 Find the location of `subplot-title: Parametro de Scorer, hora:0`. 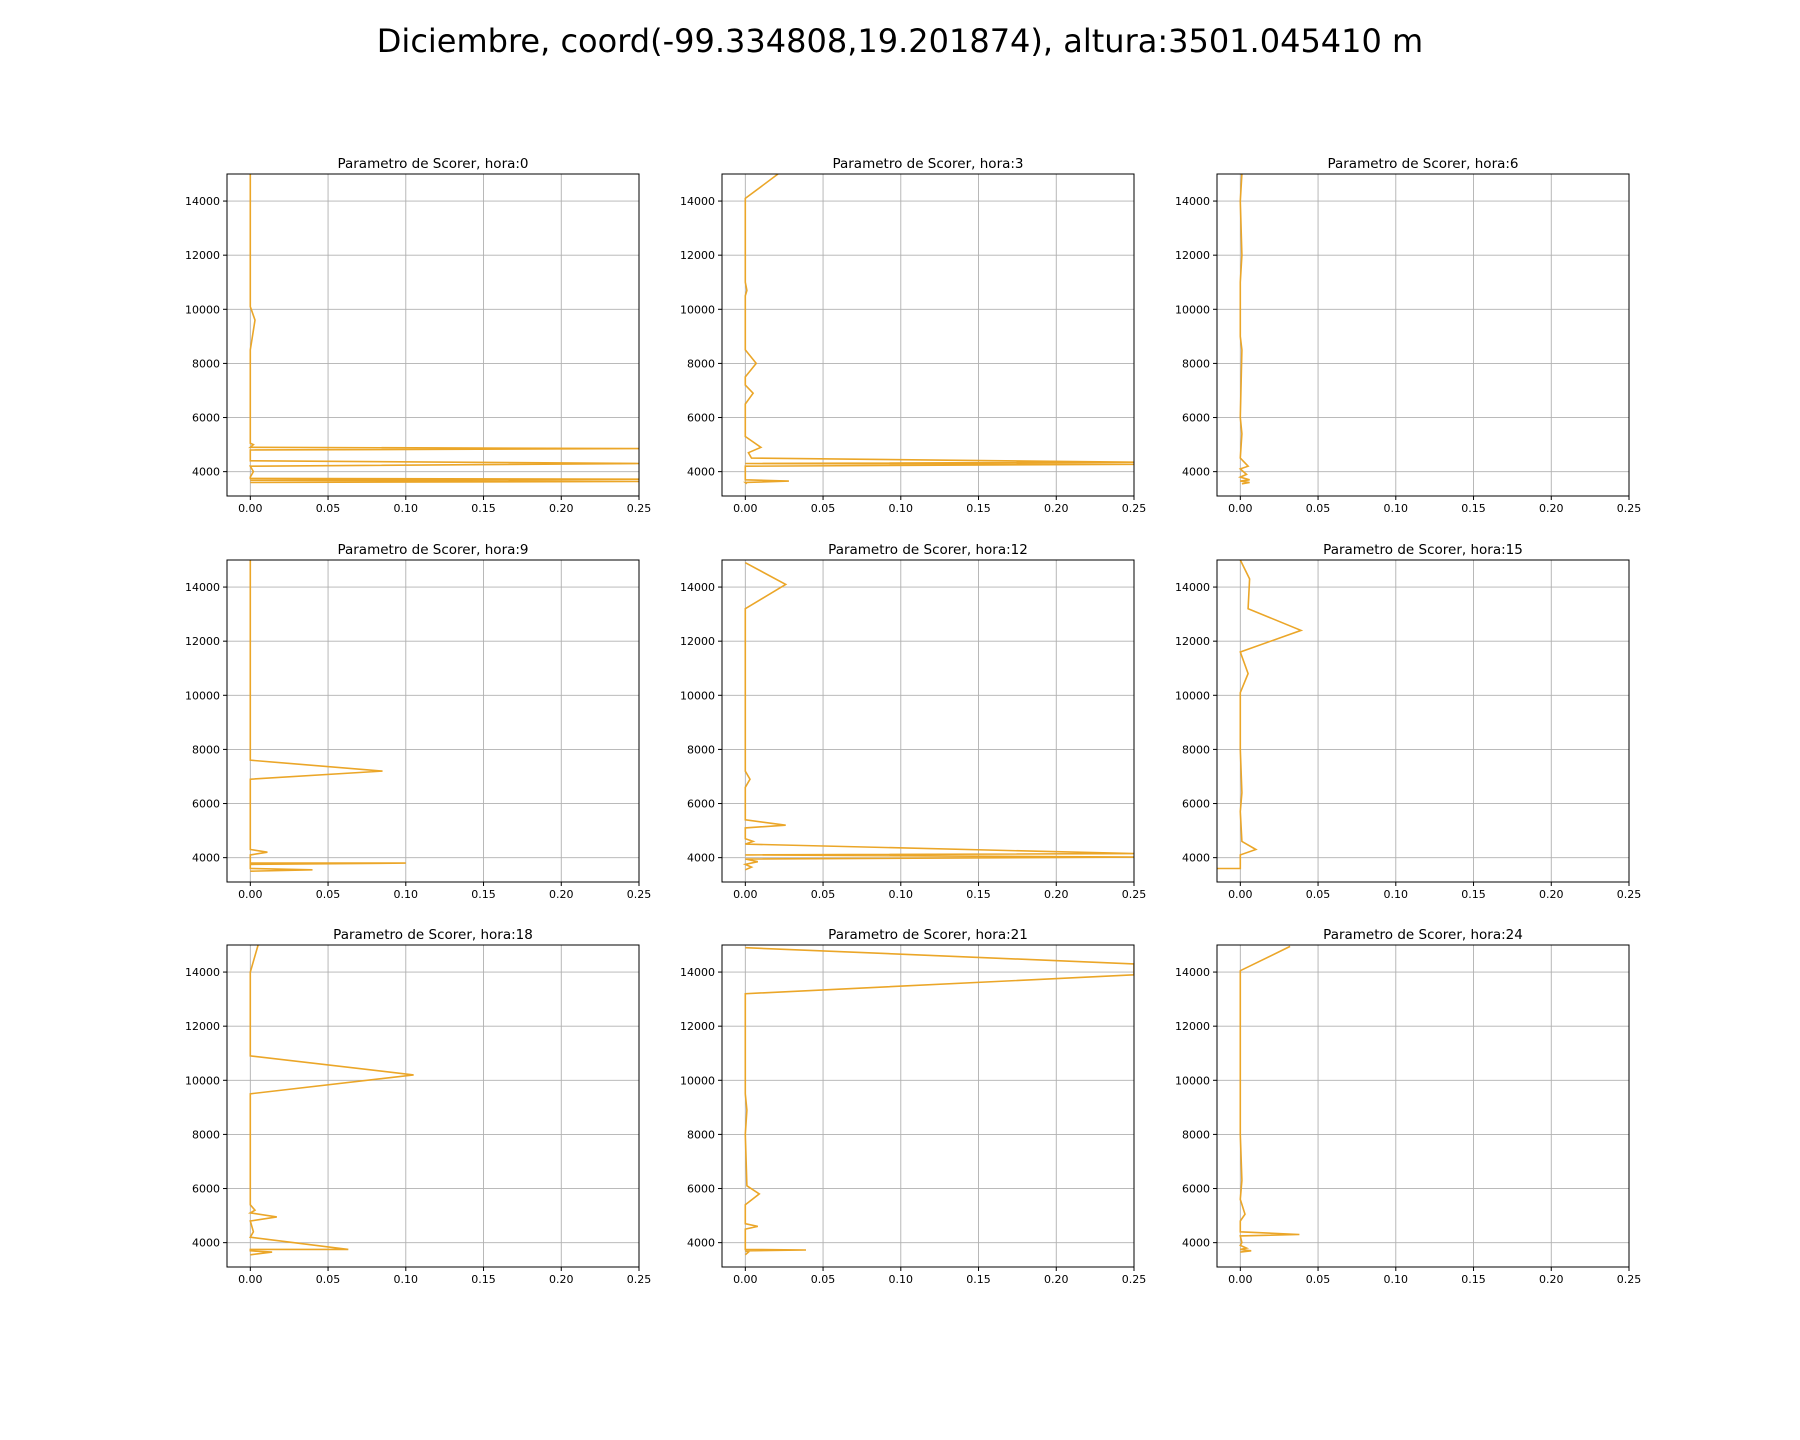

subplot-title: Parametro de Scorer, hora:0 is located at coordinates (432, 164).